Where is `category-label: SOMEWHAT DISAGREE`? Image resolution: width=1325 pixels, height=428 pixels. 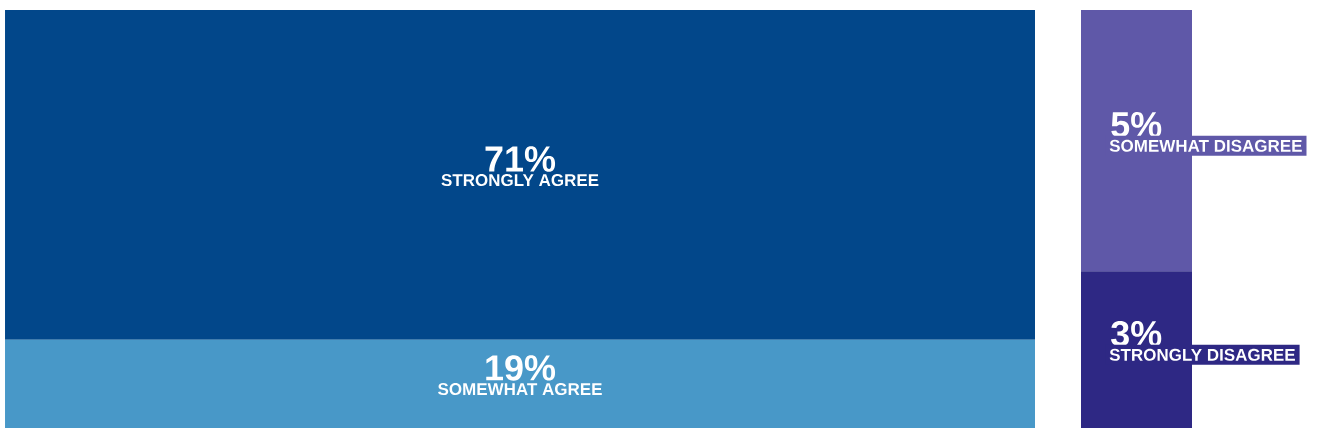 category-label: SOMEWHAT DISAGREE is located at coordinates (1205, 145).